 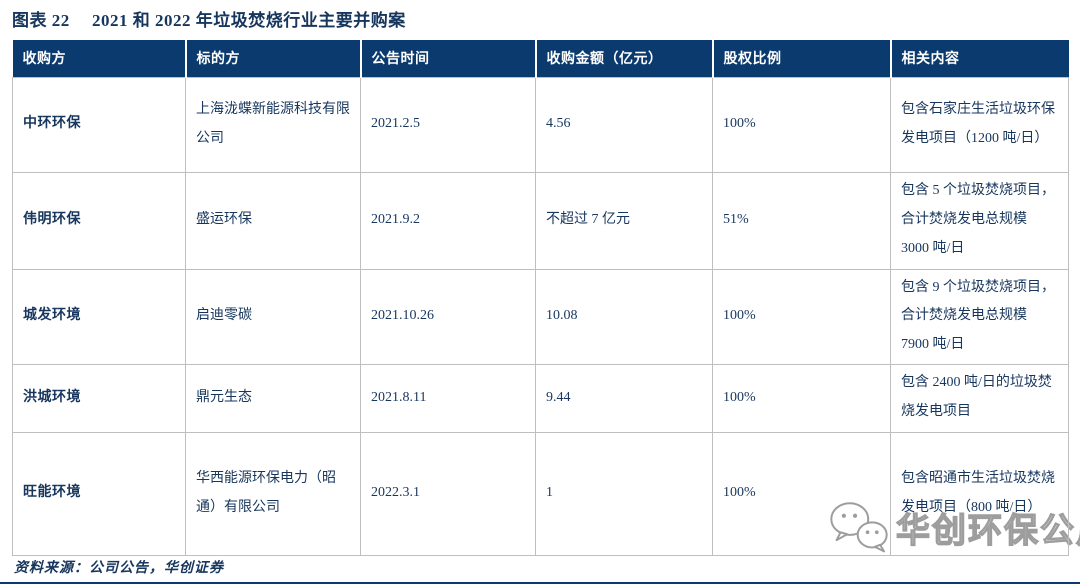 What do you see at coordinates (119, 568) in the screenshot?
I see `source-note: 资料来源：公司公告，华创证券` at bounding box center [119, 568].